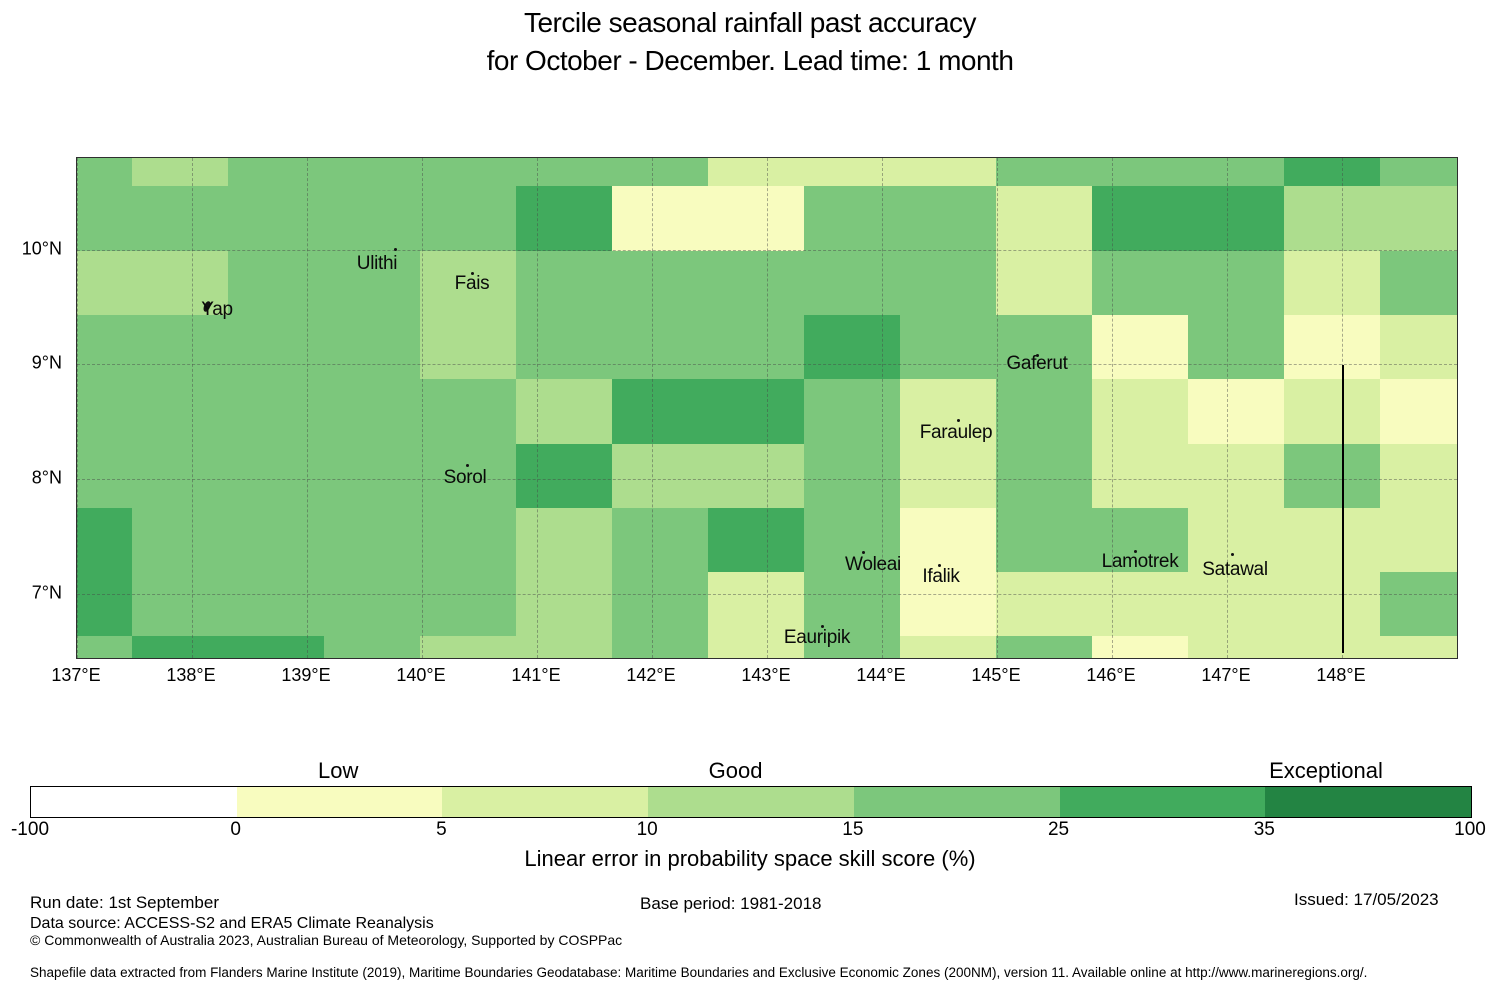 The image size is (1500, 990). Describe the element at coordinates (881, 675) in the screenshot. I see `x-tick-label: 144°E` at that location.